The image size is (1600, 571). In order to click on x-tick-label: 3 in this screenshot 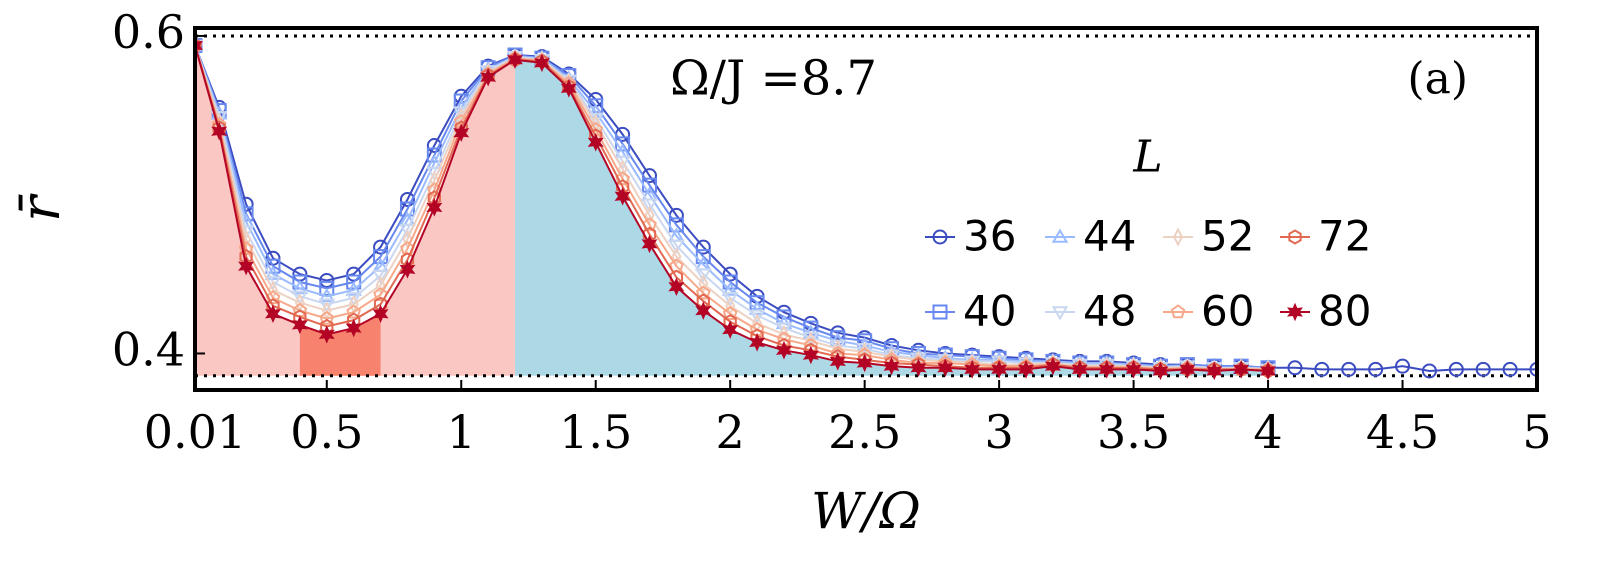, I will do `click(998, 432)`.